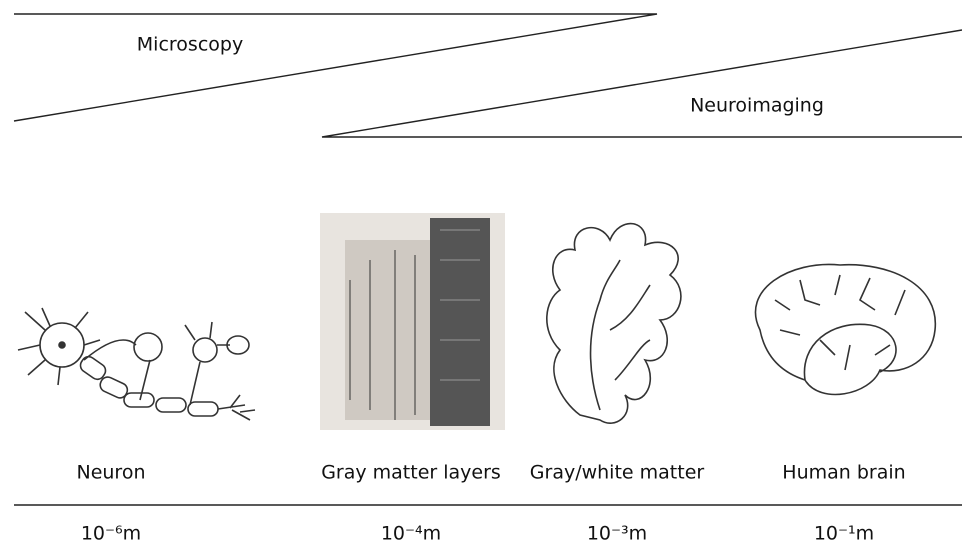 The height and width of the screenshot is (547, 962). What do you see at coordinates (412, 321) in the screenshot?
I see `gray-matter-illustration` at bounding box center [412, 321].